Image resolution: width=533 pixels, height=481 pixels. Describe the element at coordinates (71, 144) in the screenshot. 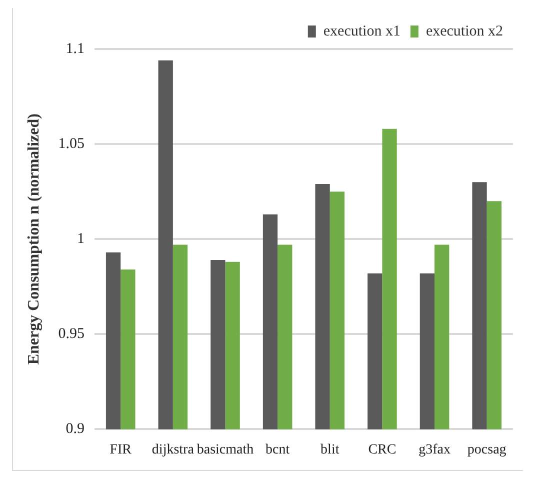

I see `y-tick-label: 1.05` at that location.